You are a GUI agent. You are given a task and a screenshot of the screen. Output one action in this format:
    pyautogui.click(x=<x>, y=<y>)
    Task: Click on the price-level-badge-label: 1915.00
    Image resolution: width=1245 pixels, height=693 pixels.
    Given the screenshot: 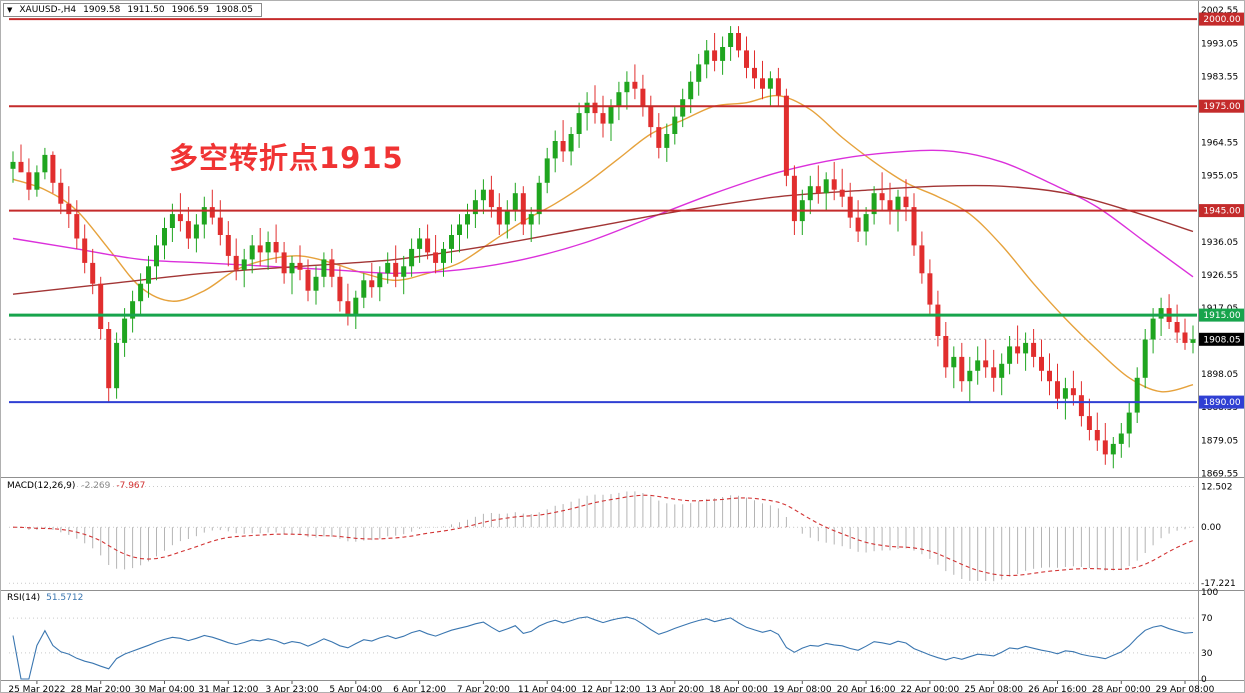 What is the action you would take?
    pyautogui.click(x=1221, y=316)
    